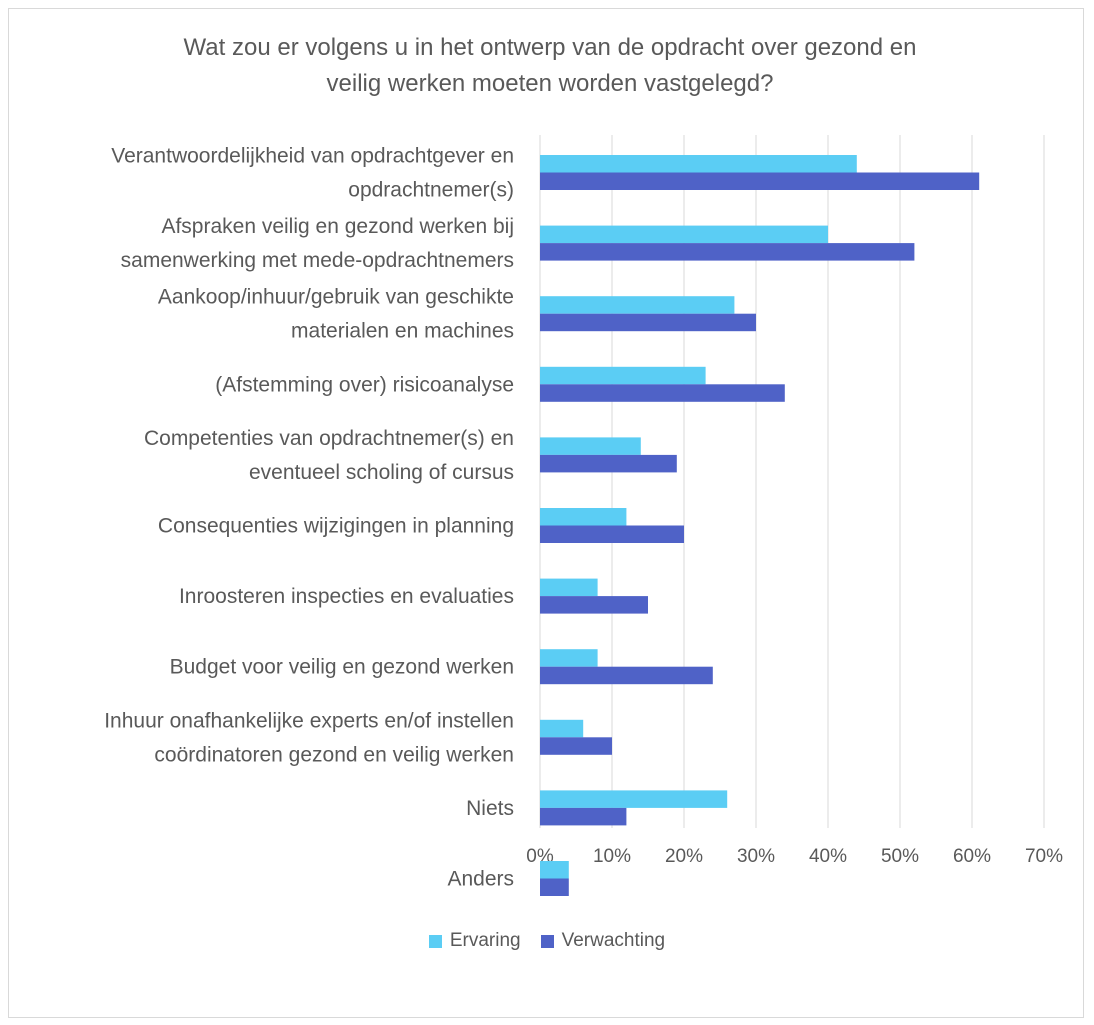 The width and height of the screenshot is (1094, 1025). What do you see at coordinates (402, 331) in the screenshot?
I see `category-label: materialen en machines` at bounding box center [402, 331].